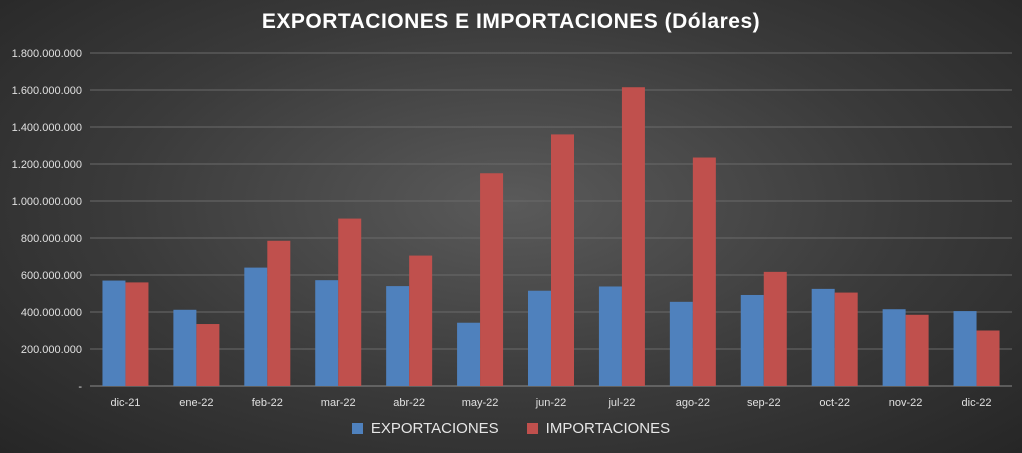 Image resolution: width=1022 pixels, height=453 pixels. What do you see at coordinates (551, 403) in the screenshot?
I see `x-tick-label: jun-22` at bounding box center [551, 403].